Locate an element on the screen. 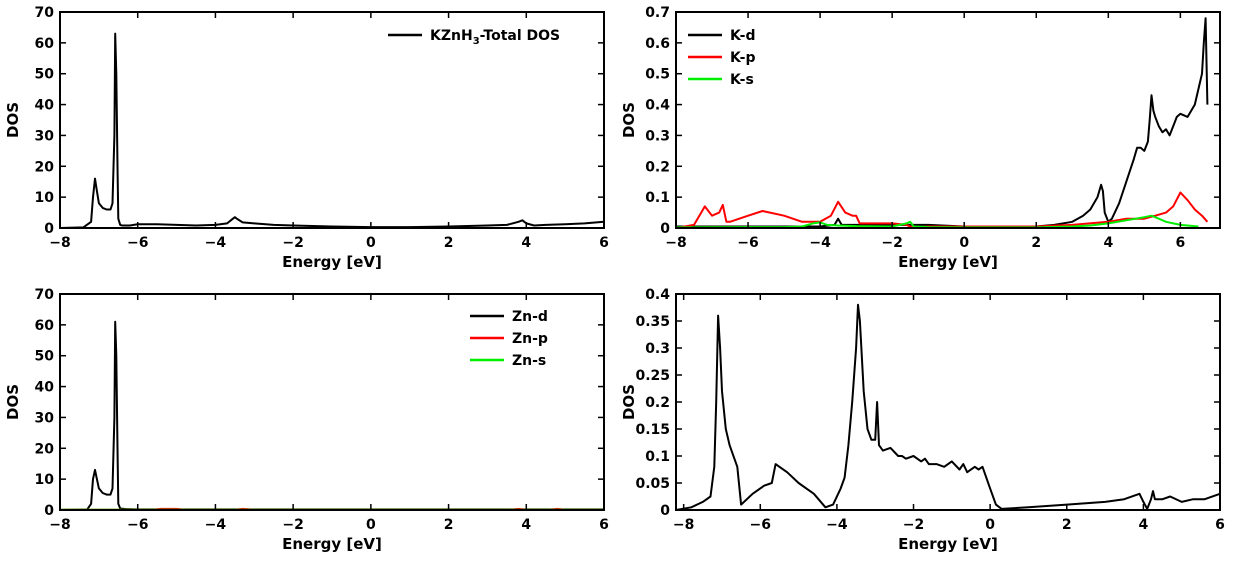 The width and height of the screenshot is (1241, 565). legend-entry: K-s is located at coordinates (742, 80).